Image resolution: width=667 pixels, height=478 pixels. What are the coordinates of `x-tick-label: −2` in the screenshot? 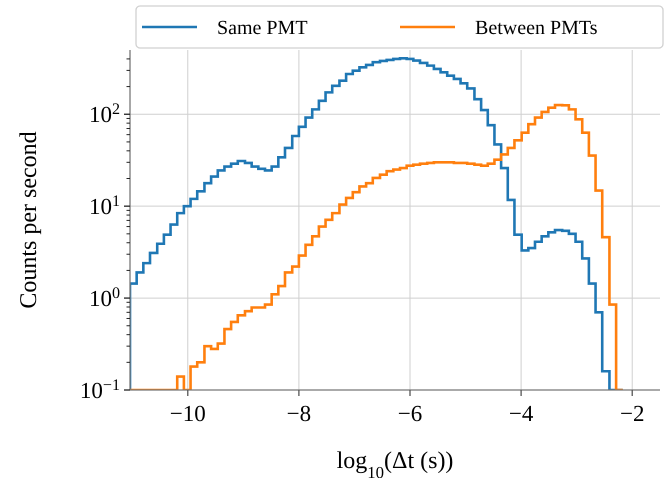 It's located at (632, 413).